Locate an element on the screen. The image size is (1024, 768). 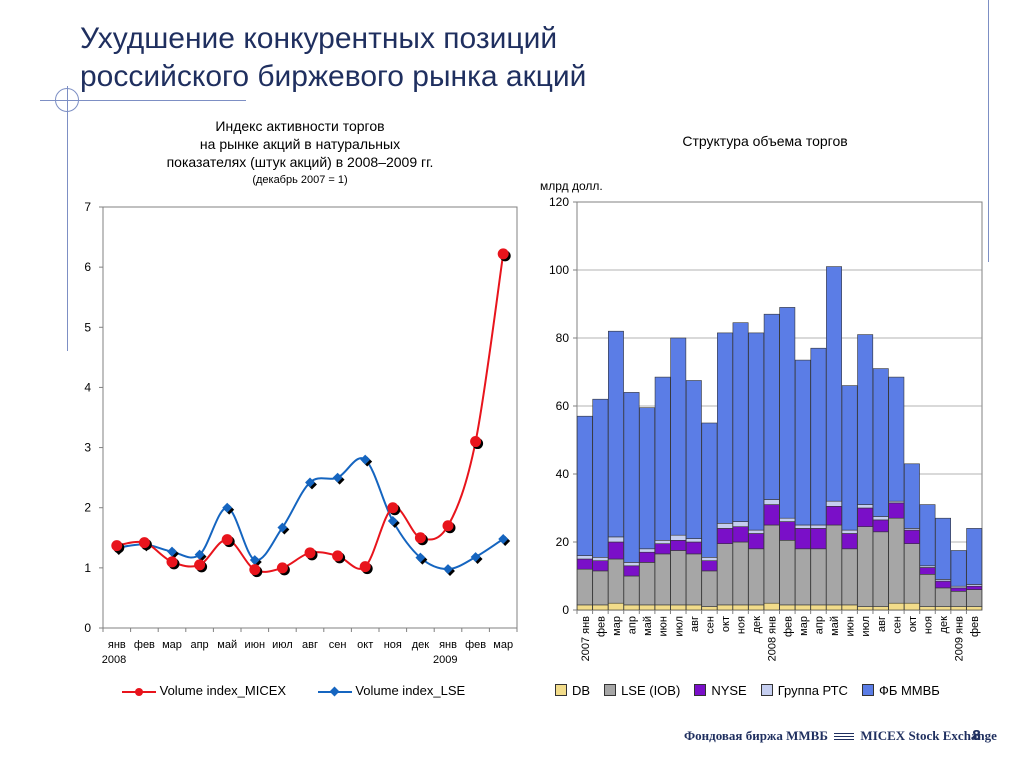
footer-logo-right: MICEX Stock Exchange is located at coordinates (928, 735).